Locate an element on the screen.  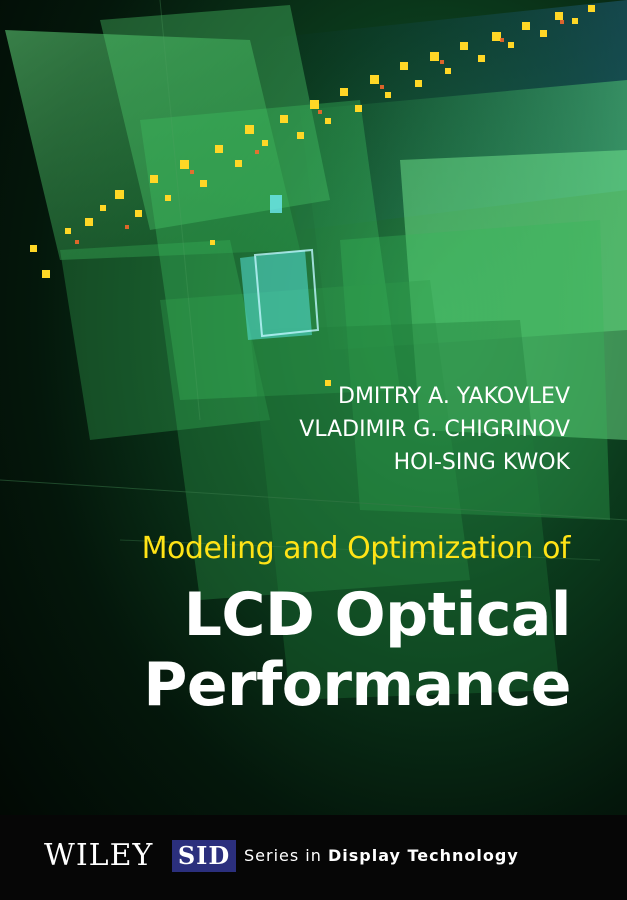
series-name: Display Technology is located at coordinates (423, 855).